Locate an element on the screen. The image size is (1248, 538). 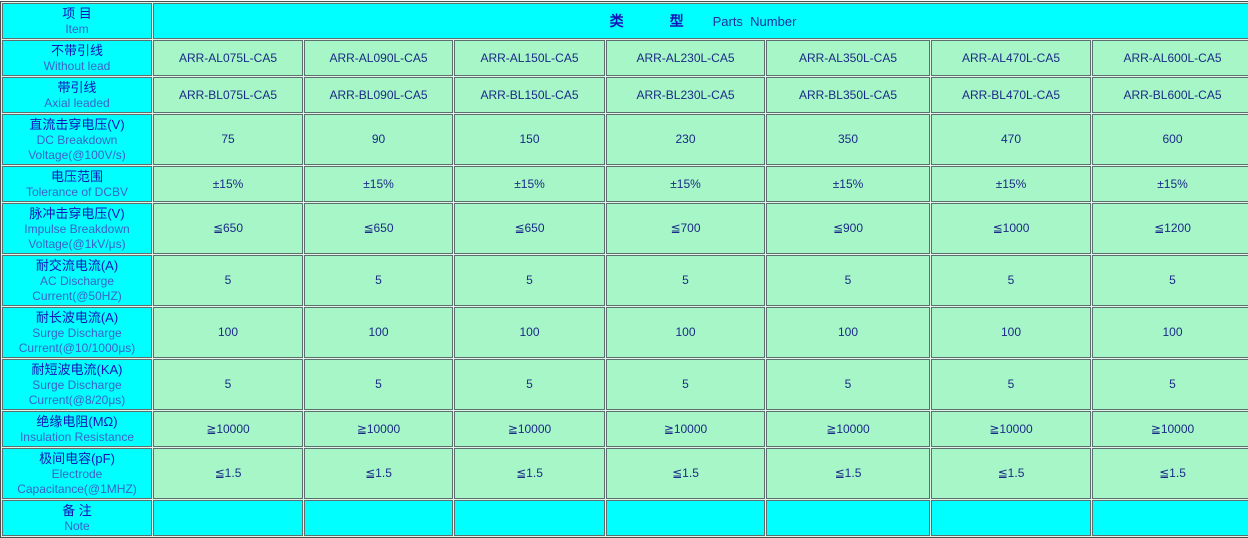
row-label-zh: 备 注 is located at coordinates (77, 510).